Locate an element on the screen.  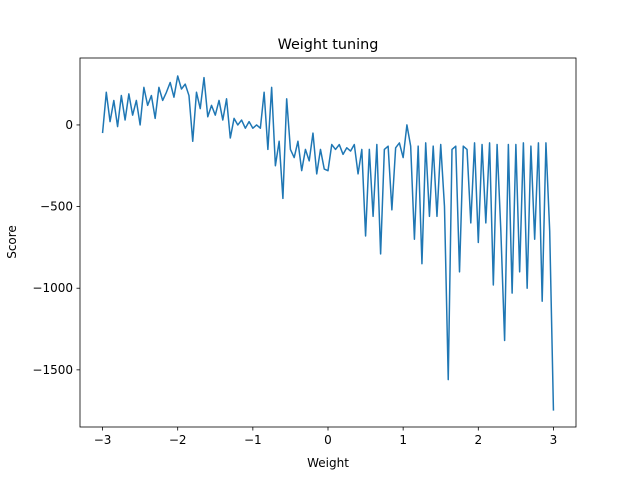
y-tick-label: −500 is located at coordinates (56, 207).